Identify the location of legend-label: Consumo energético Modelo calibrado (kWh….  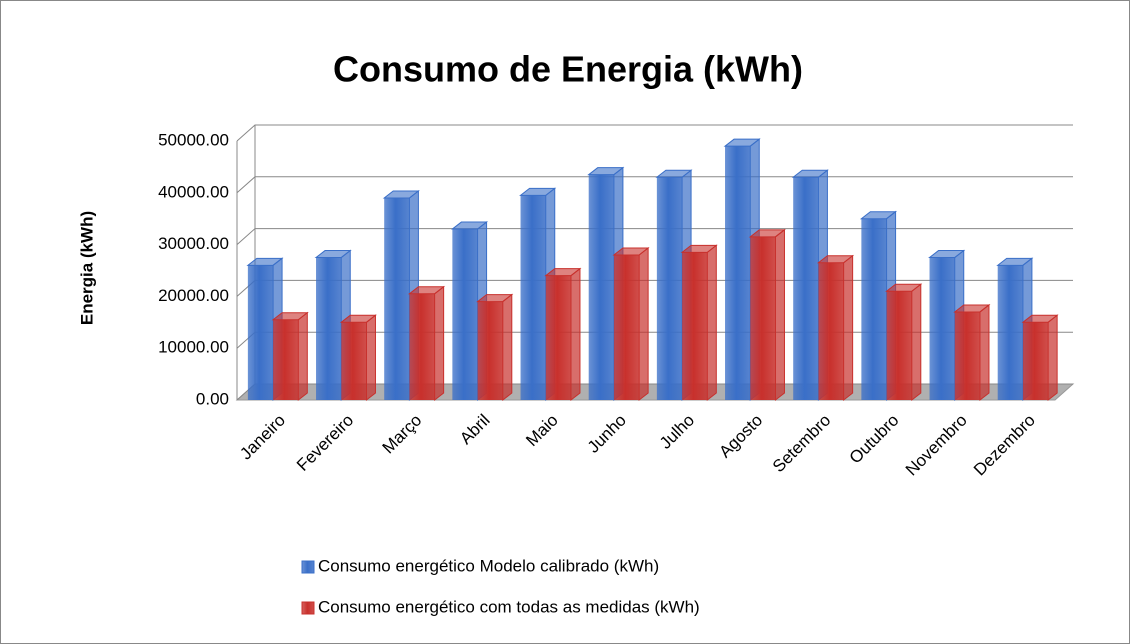
(488, 565).